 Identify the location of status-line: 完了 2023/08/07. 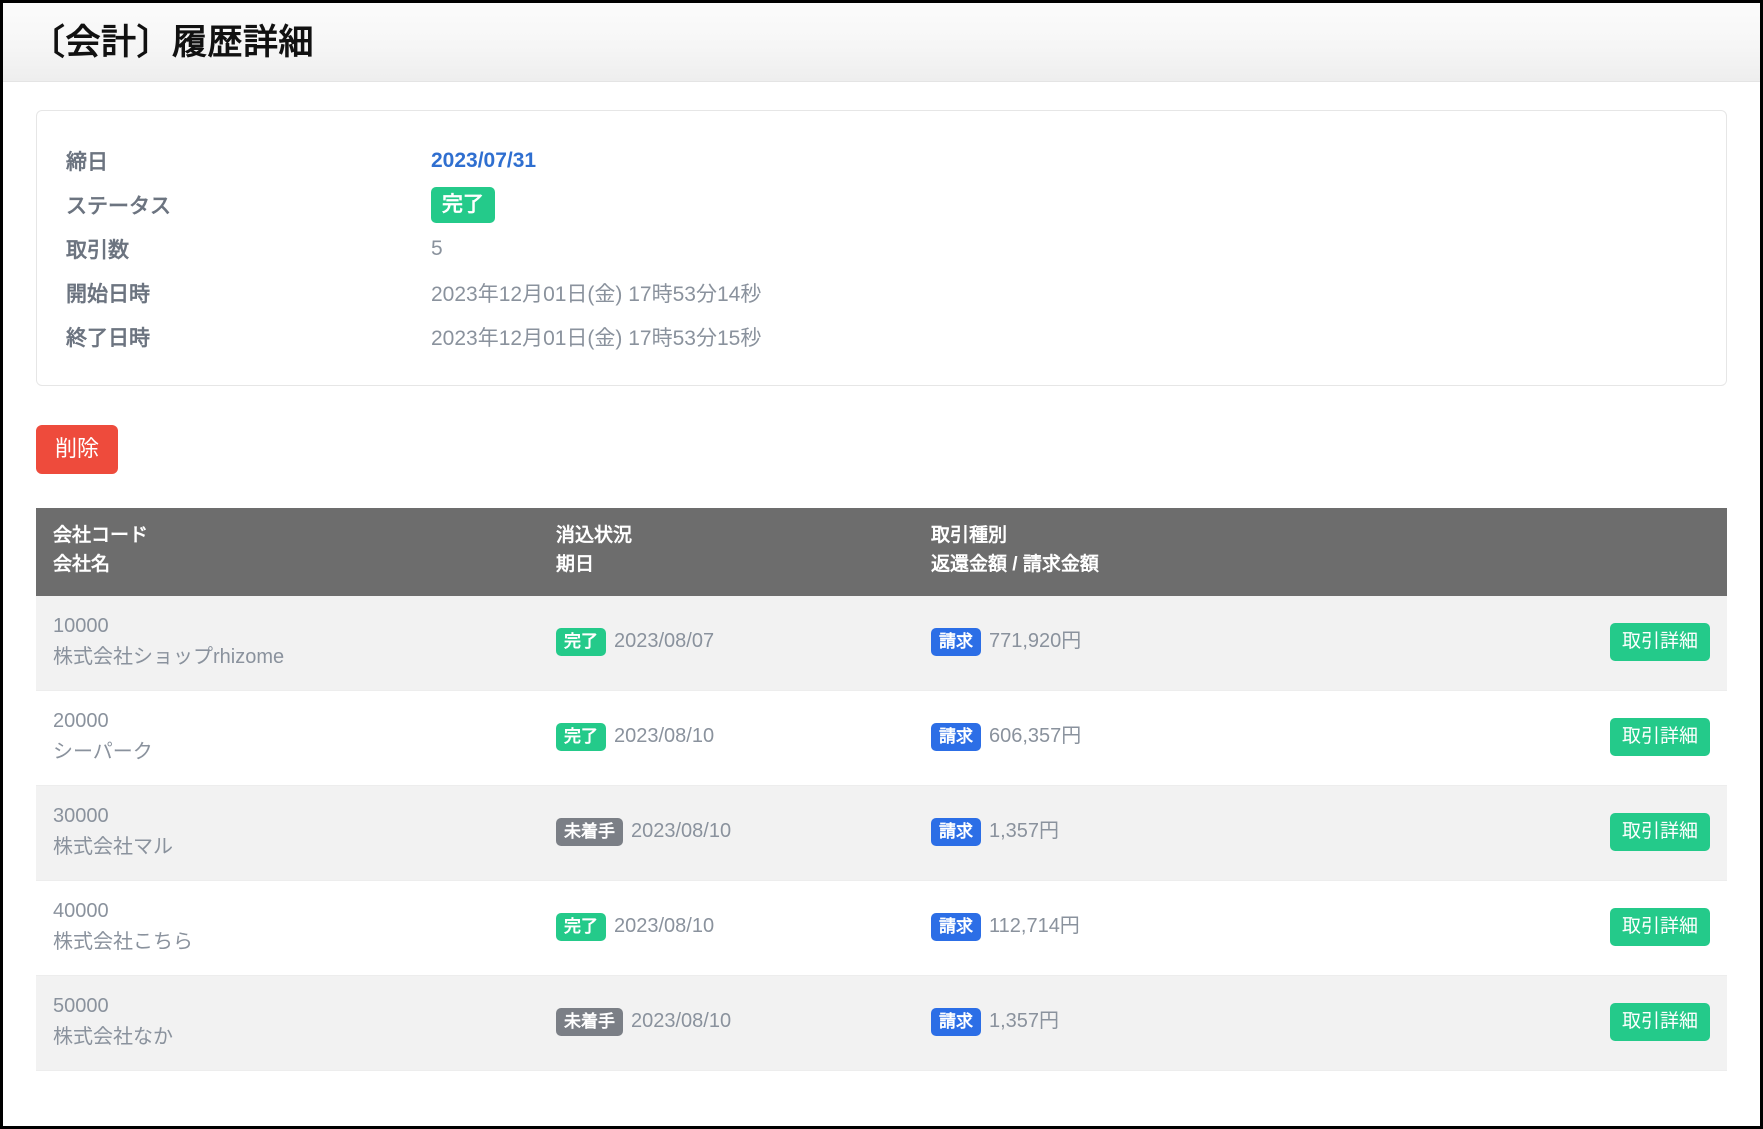
(743, 641).